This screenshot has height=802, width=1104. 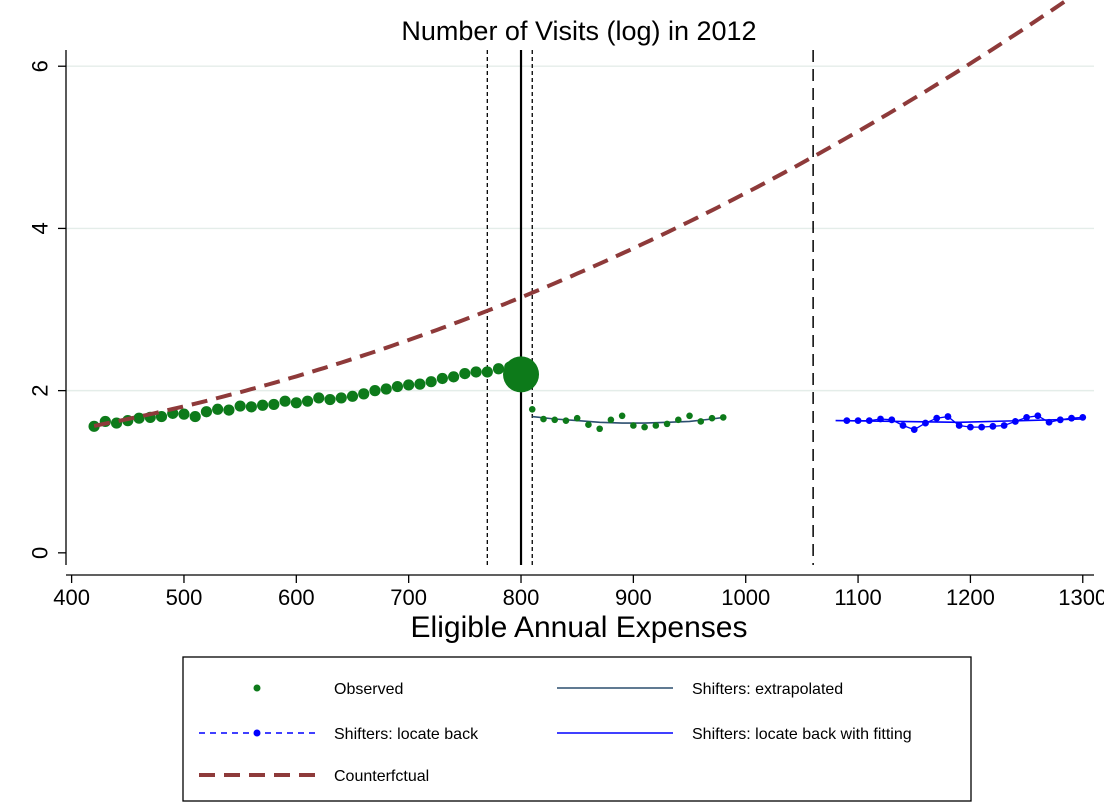 I want to click on legend-label-observed: Observed, so click(x=368, y=689).